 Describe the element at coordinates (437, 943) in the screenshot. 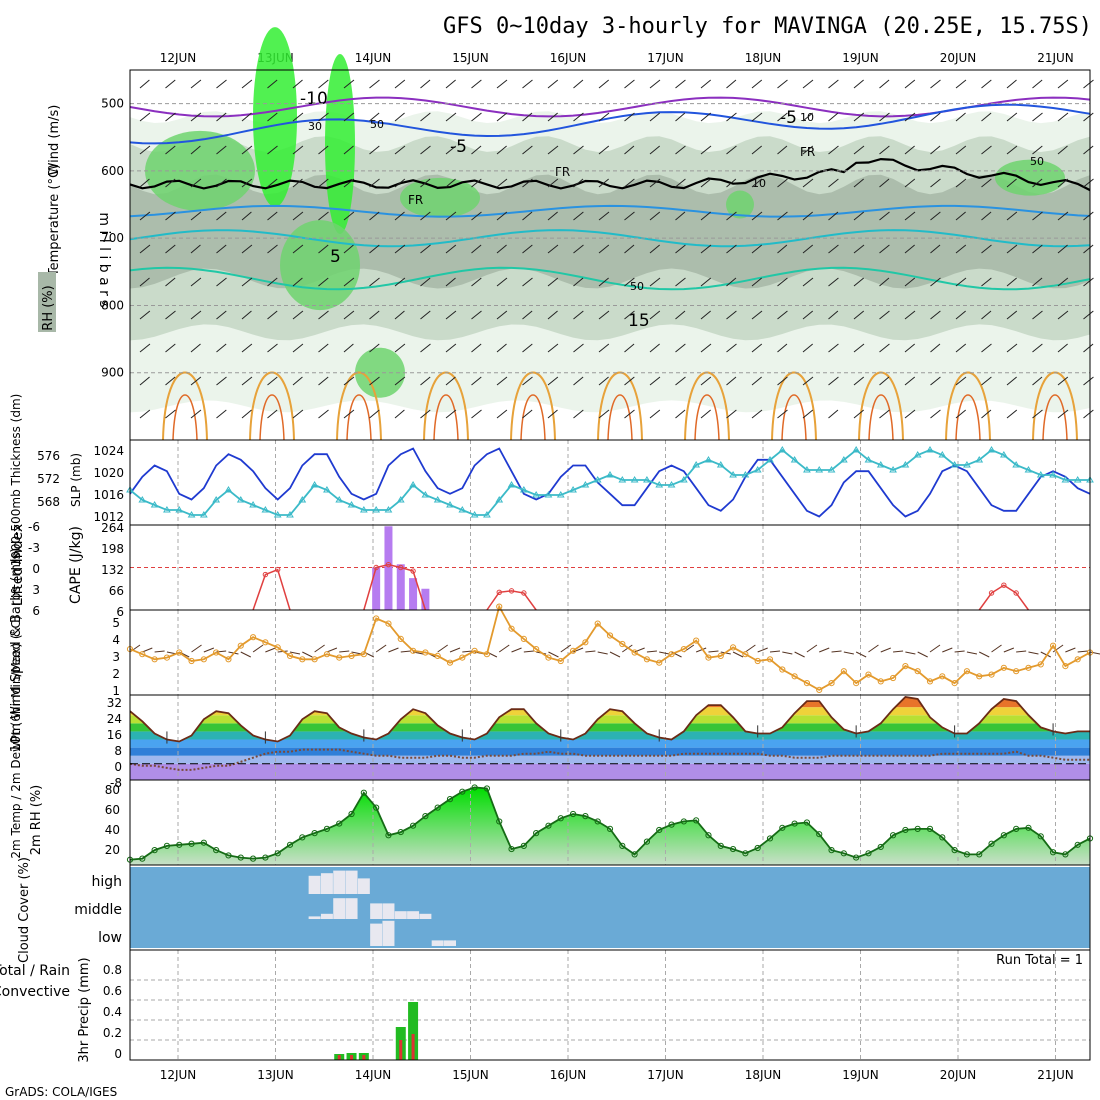

I see `cloud-low-bar` at that location.